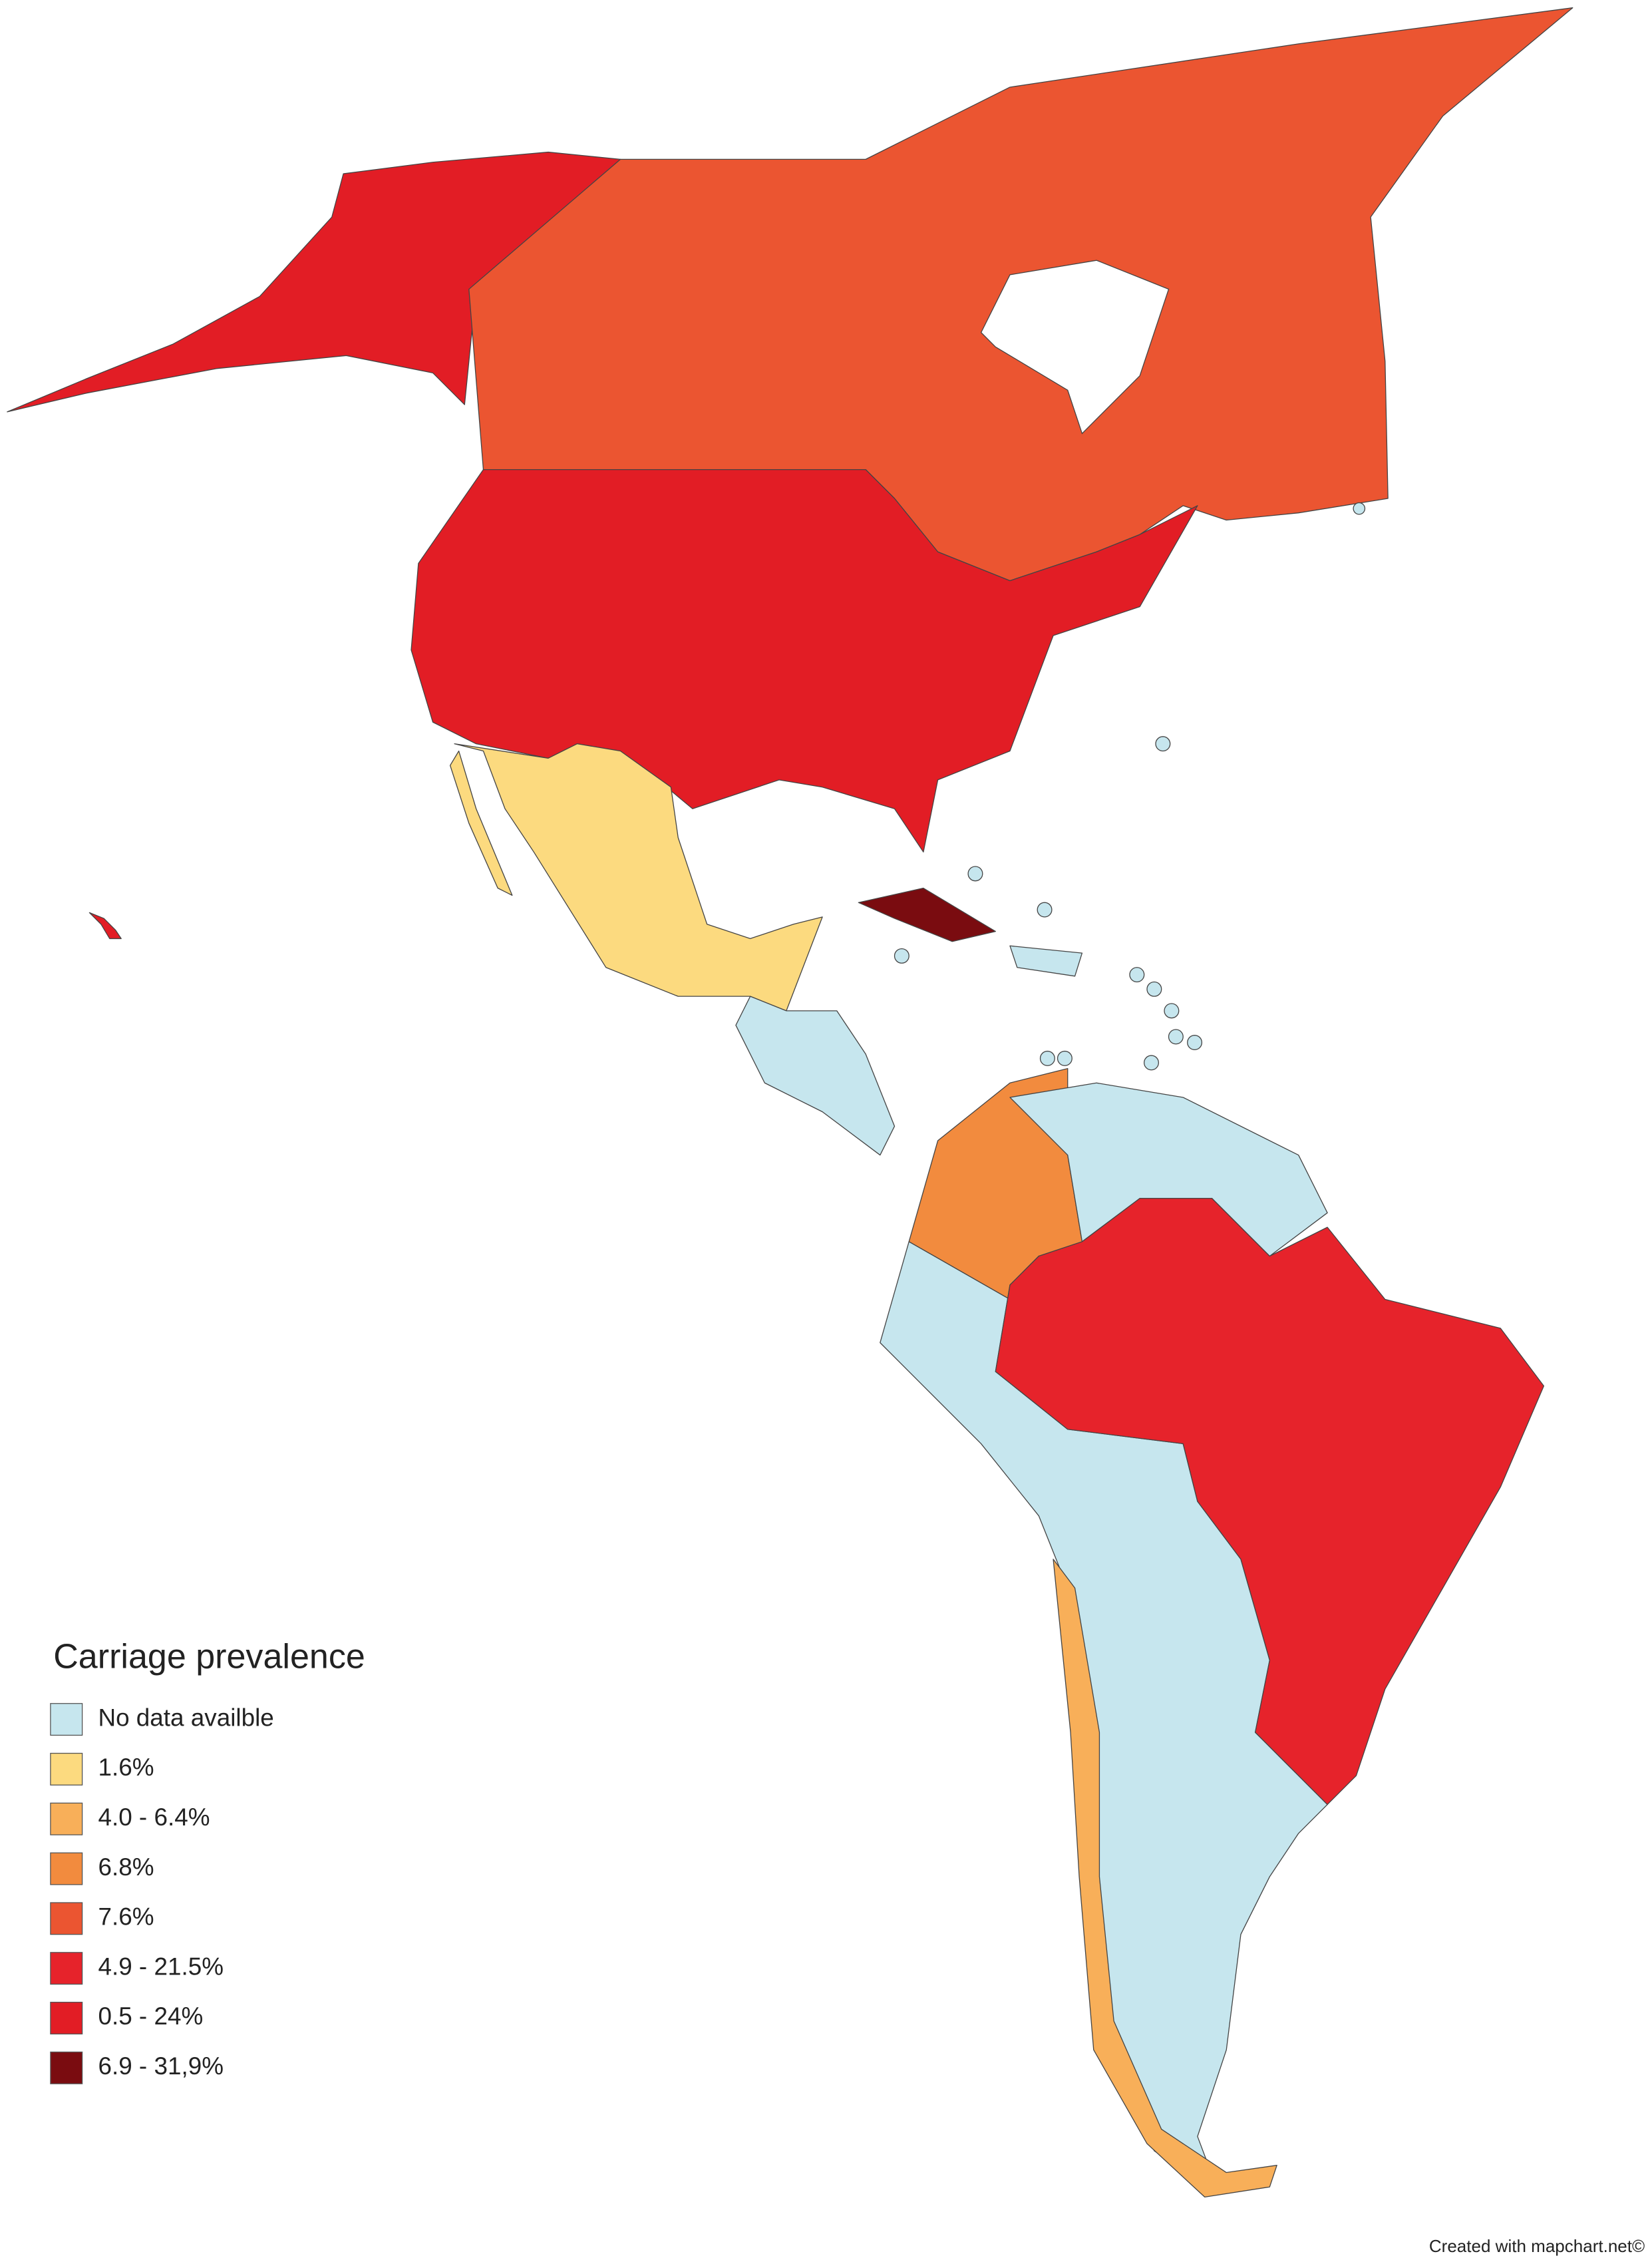 This screenshot has height=2264, width=1652. What do you see at coordinates (639, 877) in the screenshot?
I see `mexico` at bounding box center [639, 877].